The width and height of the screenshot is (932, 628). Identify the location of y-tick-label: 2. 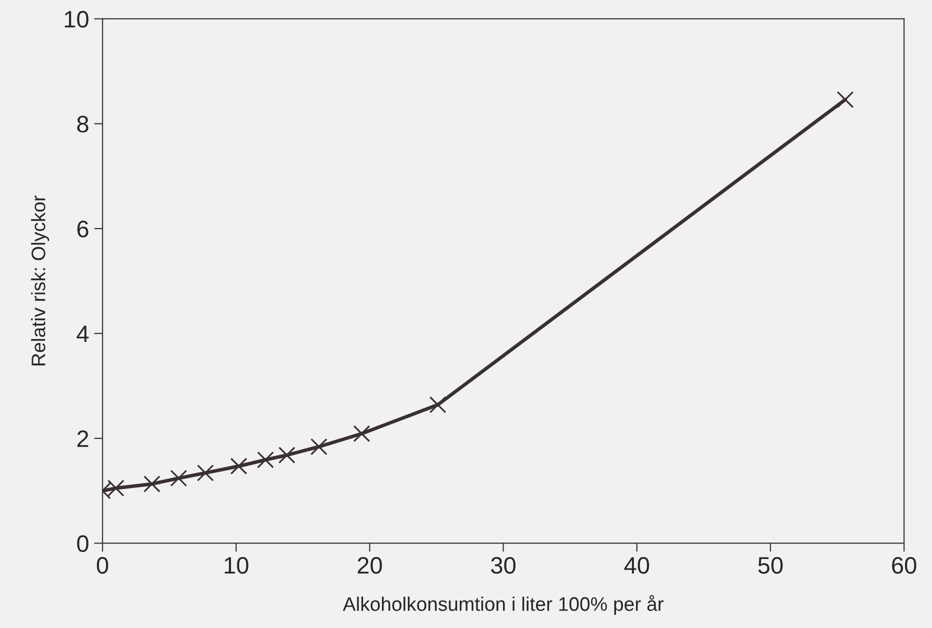
(82, 438).